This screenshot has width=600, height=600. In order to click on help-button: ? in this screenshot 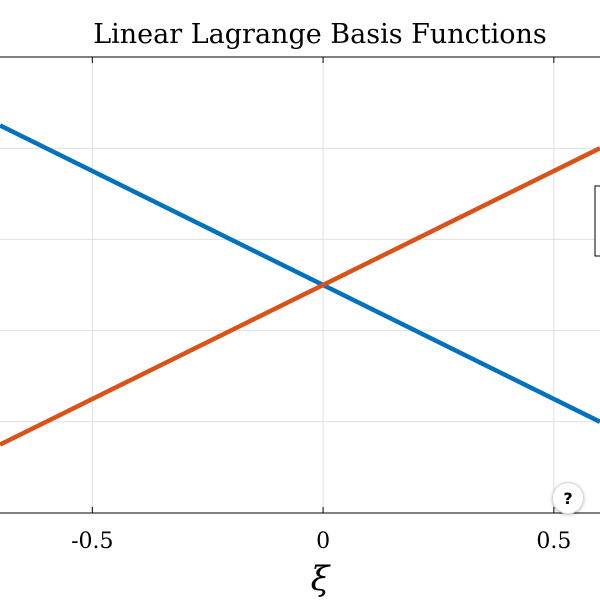, I will do `click(568, 498)`.